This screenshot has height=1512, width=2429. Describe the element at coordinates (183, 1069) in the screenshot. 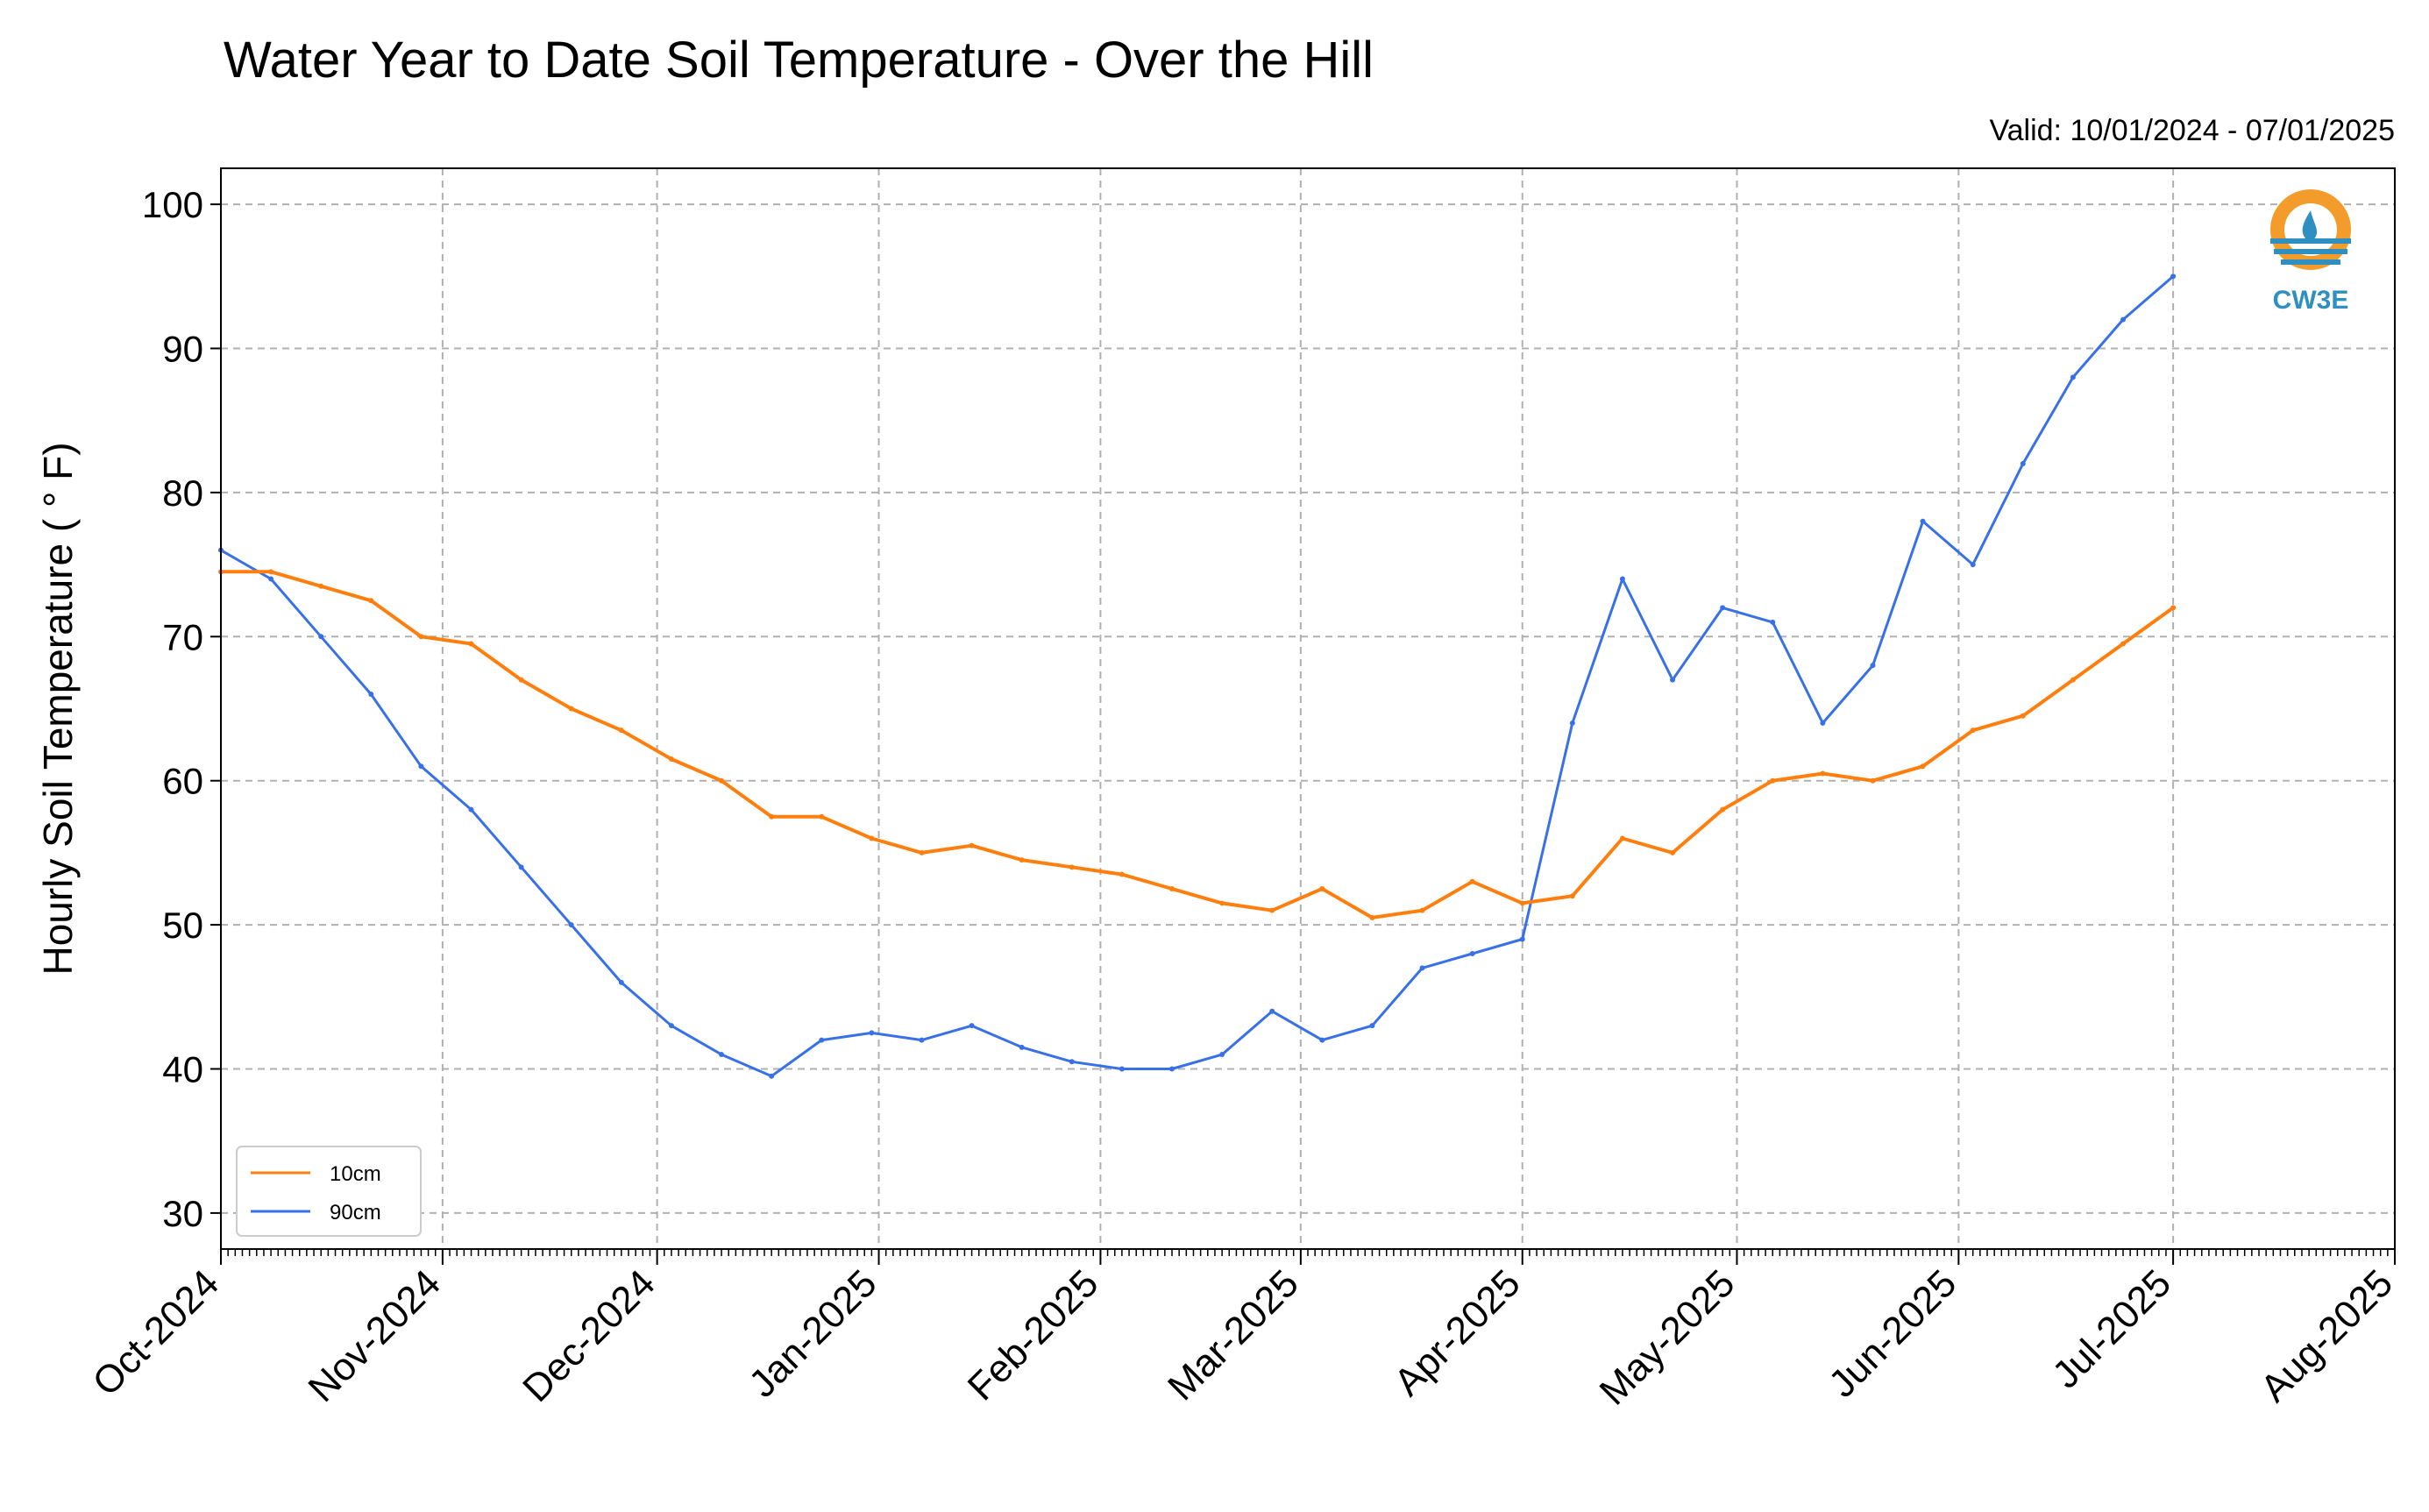

I see `y-tick-label: 40` at that location.